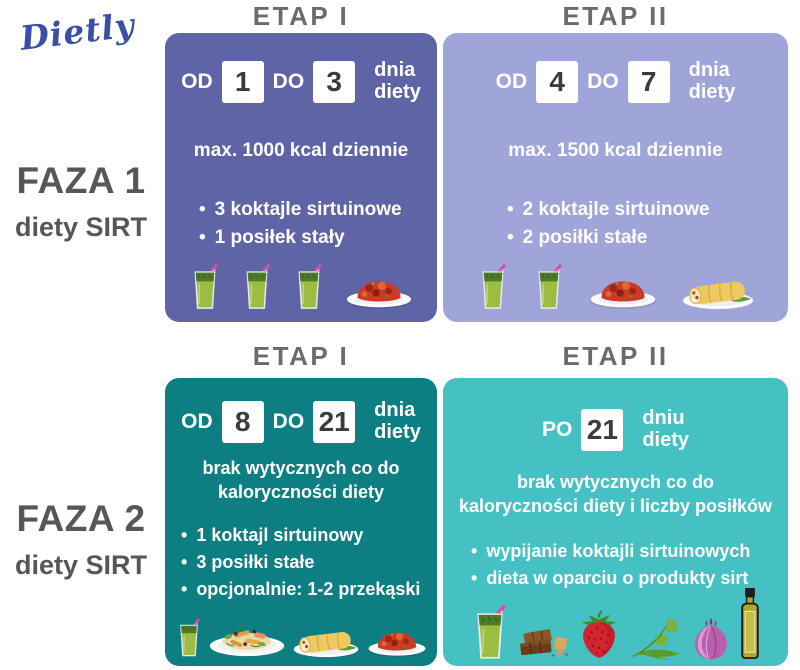  What do you see at coordinates (629, 551) in the screenshot?
I see `bullet-item: wypijanie koktajli sirtuinowych` at bounding box center [629, 551].